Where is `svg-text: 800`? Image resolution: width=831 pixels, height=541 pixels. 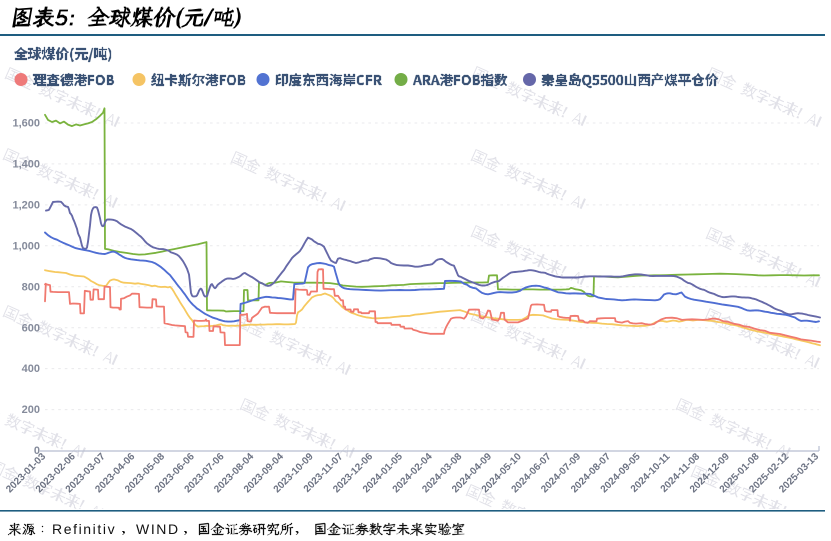 svg-text: 800 is located at coordinates (31, 287).